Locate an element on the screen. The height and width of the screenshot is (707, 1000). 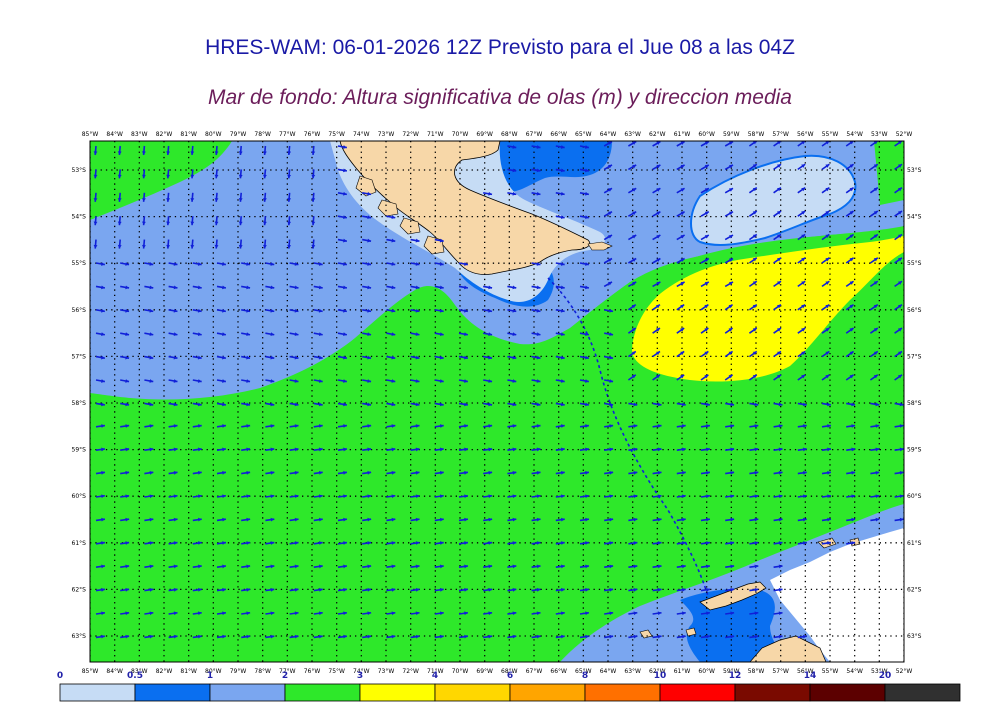
lon-label-bottom: 52°W is located at coordinates (904, 671).